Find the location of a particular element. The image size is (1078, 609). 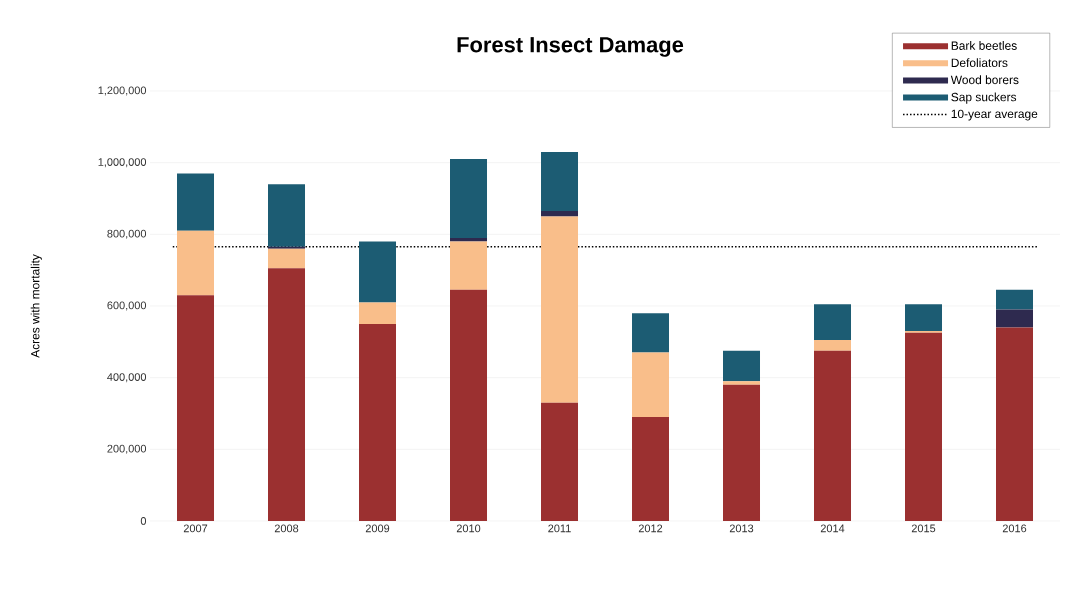

y-tick-label: 600,000 is located at coordinates (127, 306).